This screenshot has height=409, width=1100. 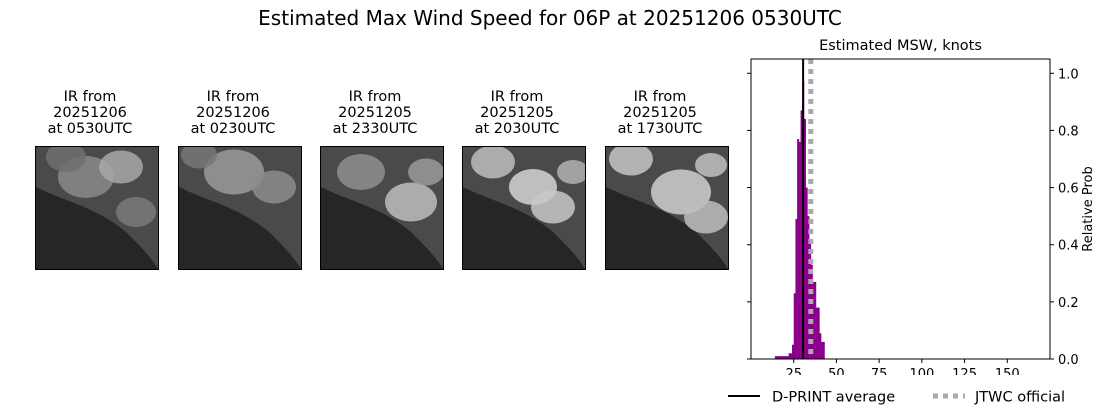 What do you see at coordinates (1068, 303) in the screenshot?
I see `y-tick-label: 0.2` at bounding box center [1068, 303].